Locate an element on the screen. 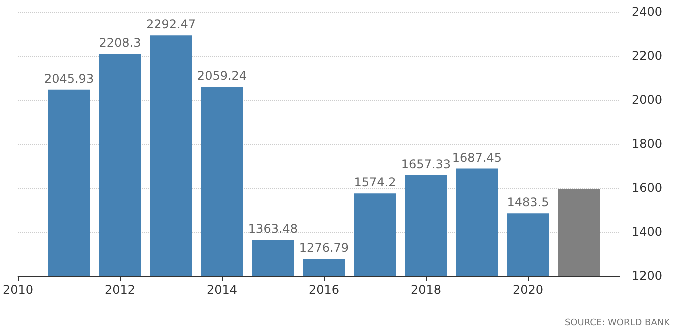  x-tick-label: 2018 is located at coordinates (426, 290).